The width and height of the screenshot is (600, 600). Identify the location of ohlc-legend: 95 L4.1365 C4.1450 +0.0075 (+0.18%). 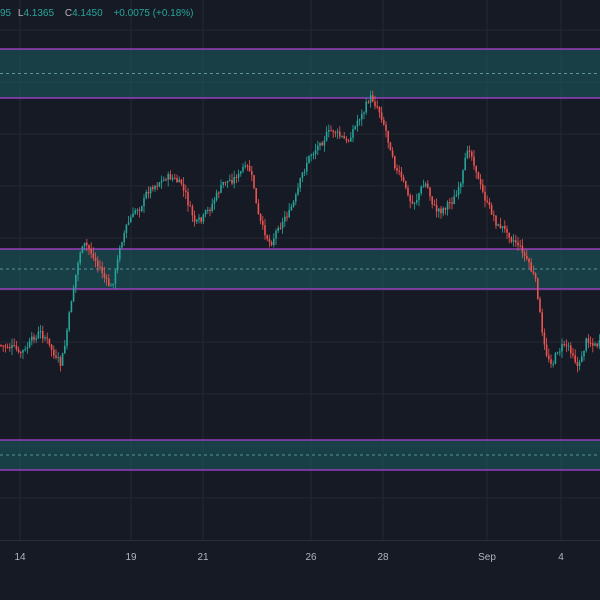
(99, 13).